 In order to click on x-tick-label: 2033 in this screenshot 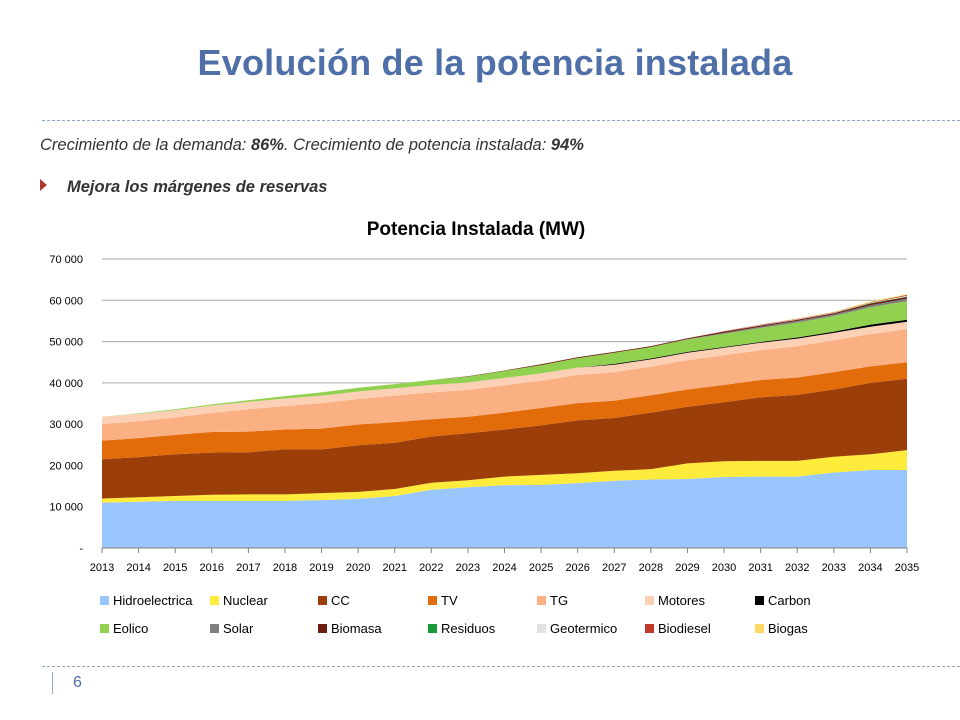, I will do `click(834, 568)`.